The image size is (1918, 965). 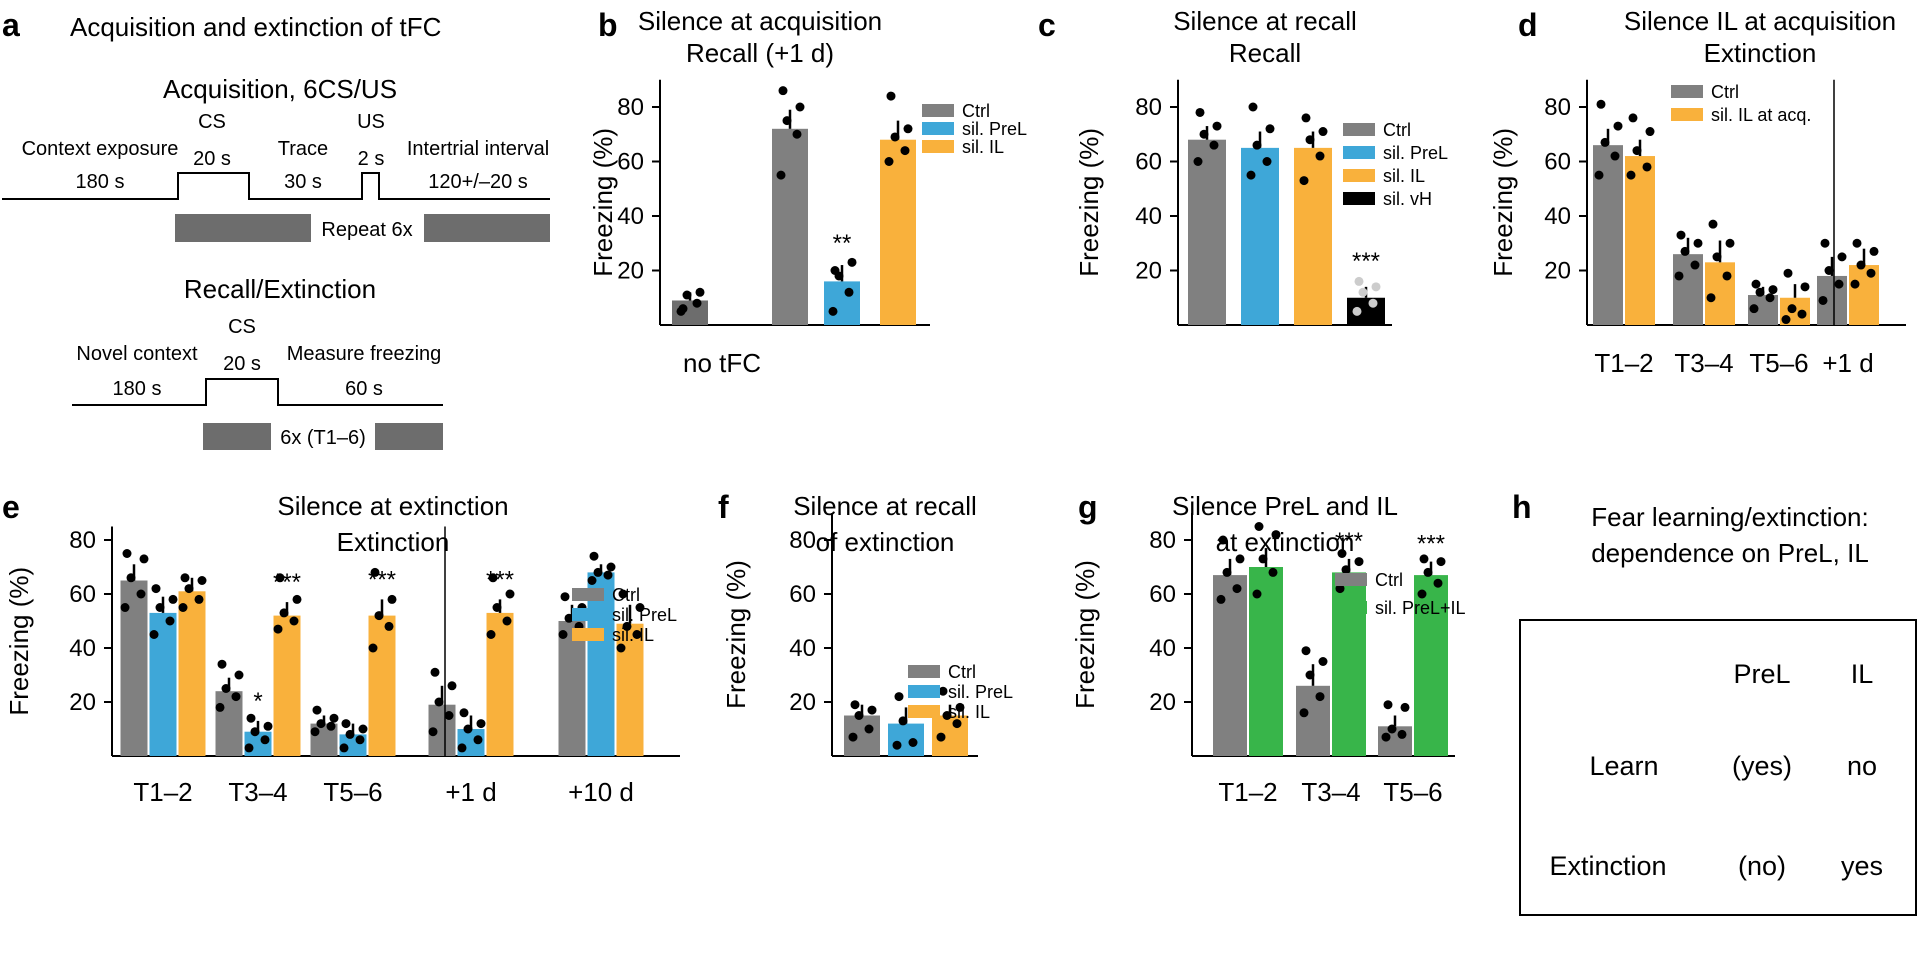 I want to click on chart-title-line: Silence at recall, so click(x=885, y=506).